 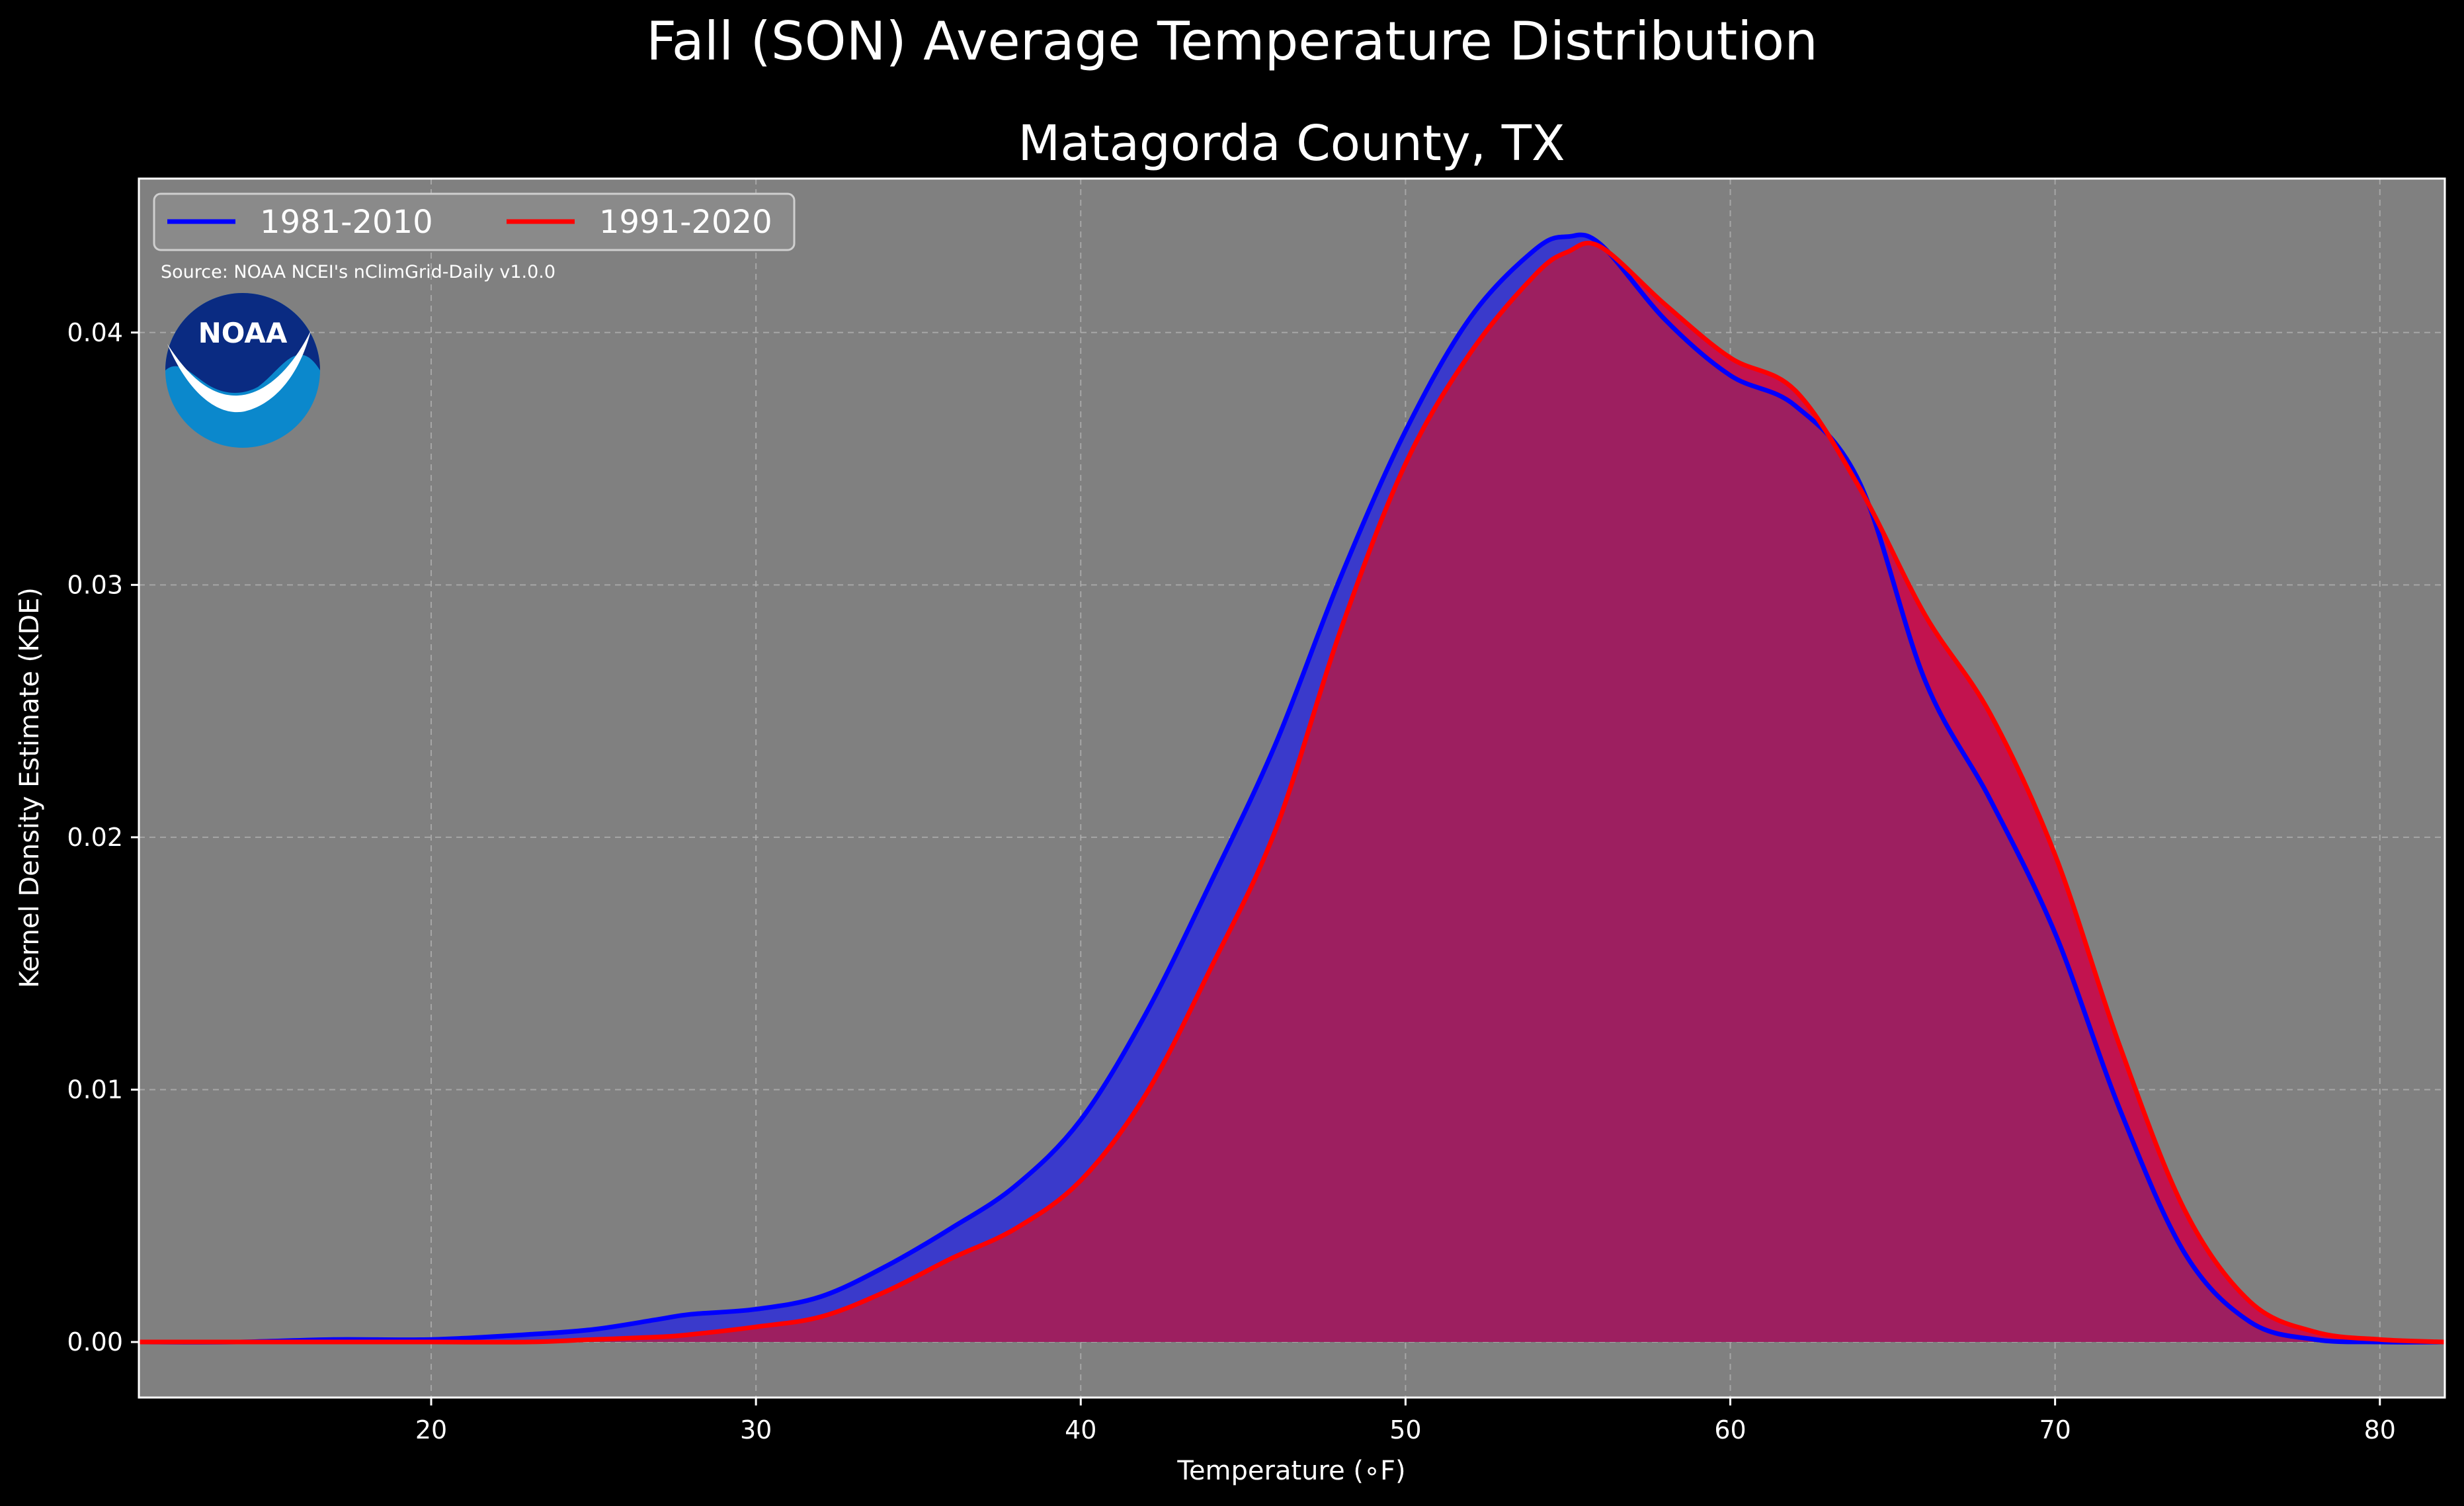 What do you see at coordinates (243, 333) in the screenshot?
I see `noaa-logo-text: NOAA` at bounding box center [243, 333].